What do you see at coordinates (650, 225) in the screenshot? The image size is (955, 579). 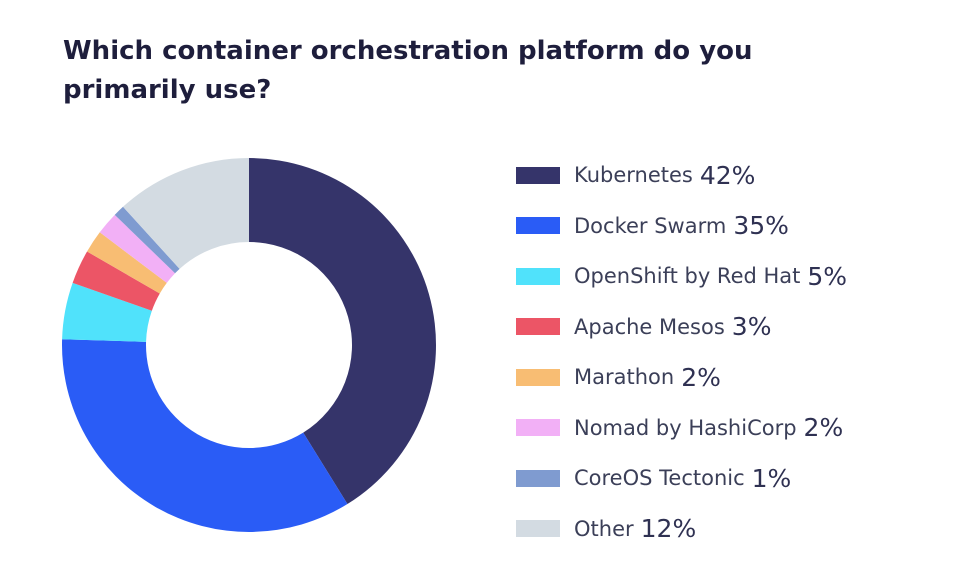 I see `legend-label: Docker Swarm` at bounding box center [650, 225].